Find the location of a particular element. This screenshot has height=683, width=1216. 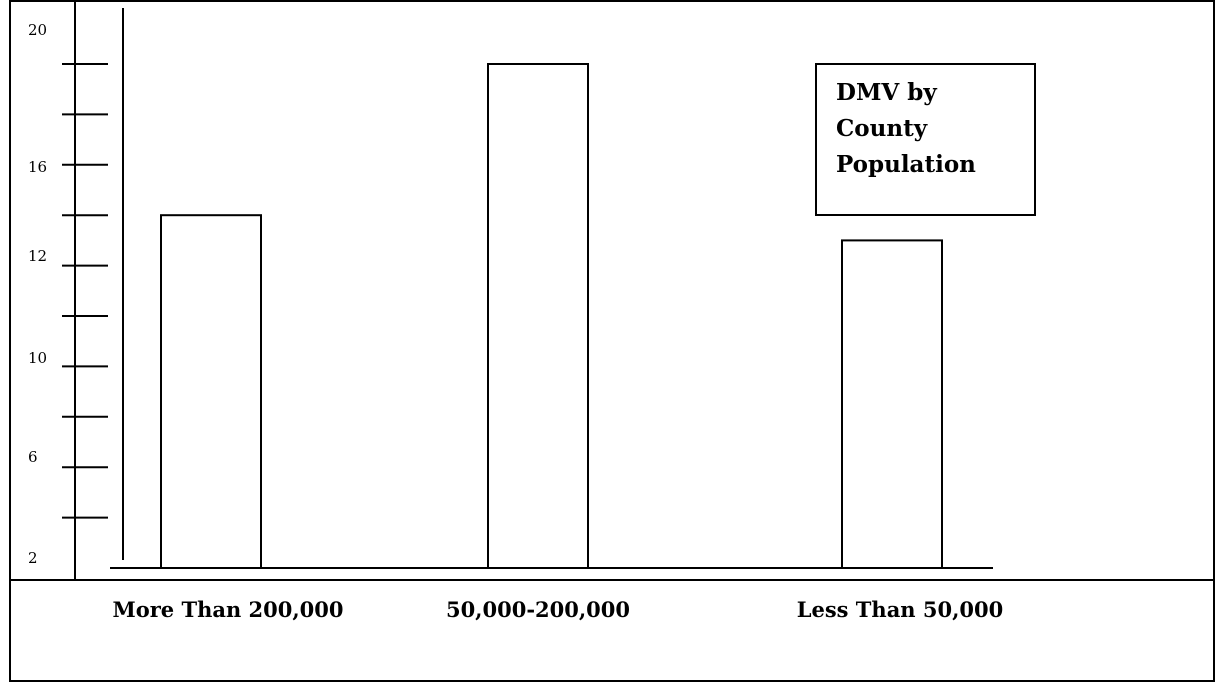

y-tick-label: 10 is located at coordinates (37, 358).